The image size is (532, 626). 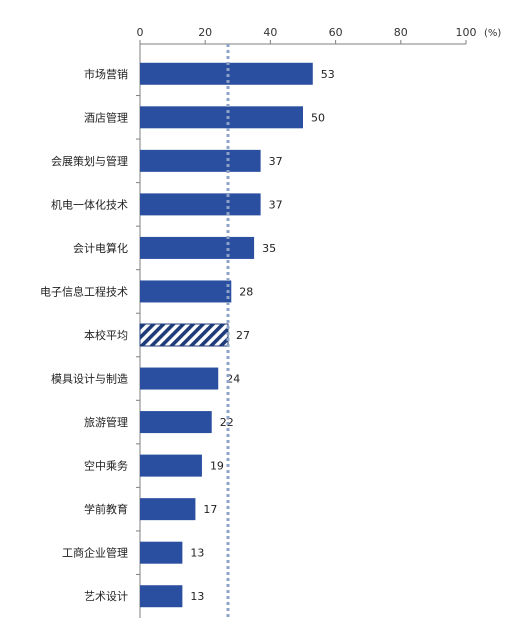 What do you see at coordinates (210, 509) in the screenshot?
I see `value-label: 17` at bounding box center [210, 509].